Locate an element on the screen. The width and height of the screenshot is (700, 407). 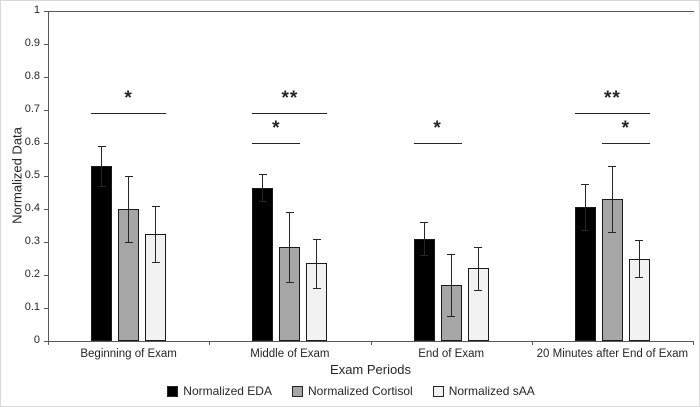
legend-item: Normalized sAA is located at coordinates (483, 391).